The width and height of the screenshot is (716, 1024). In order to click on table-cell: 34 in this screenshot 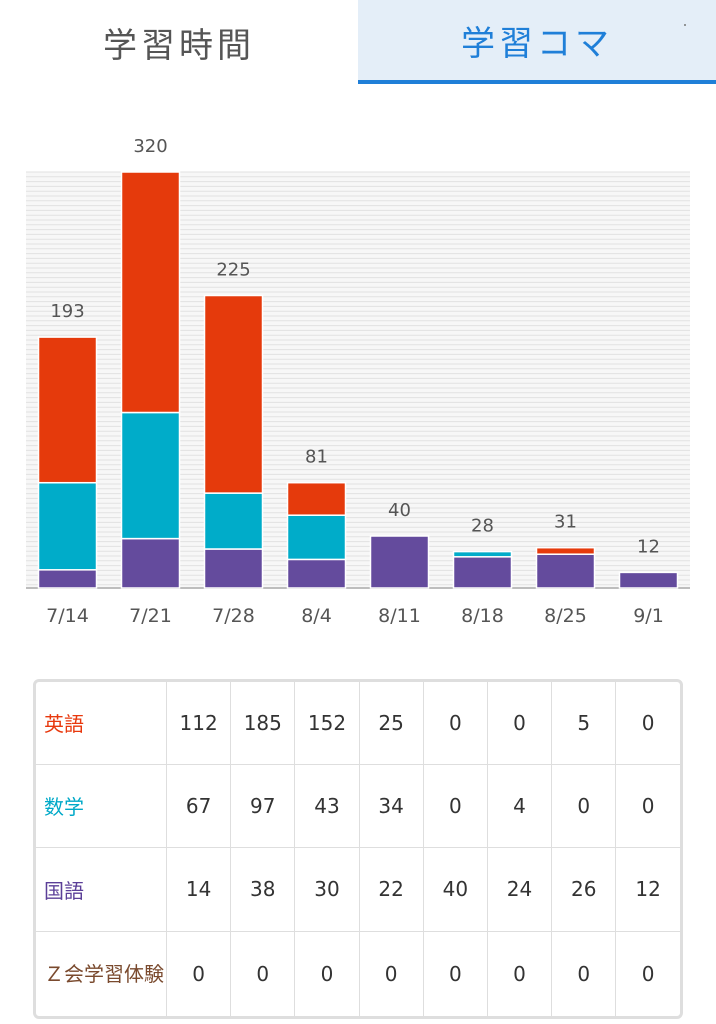, I will do `click(391, 806)`.